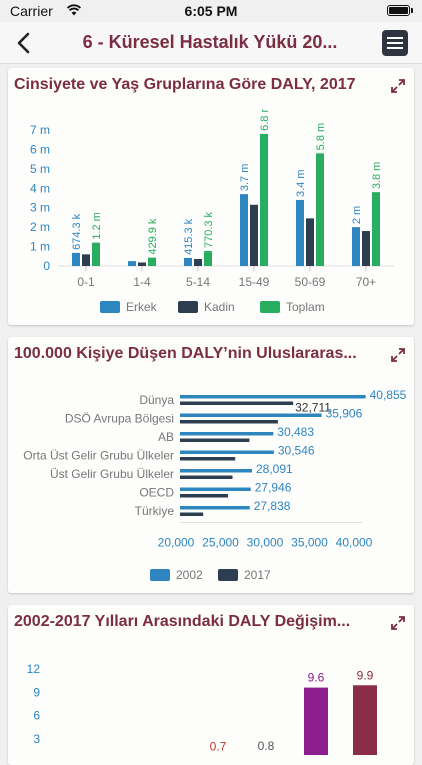  I want to click on x-tick-label: 1-4, so click(142, 282).